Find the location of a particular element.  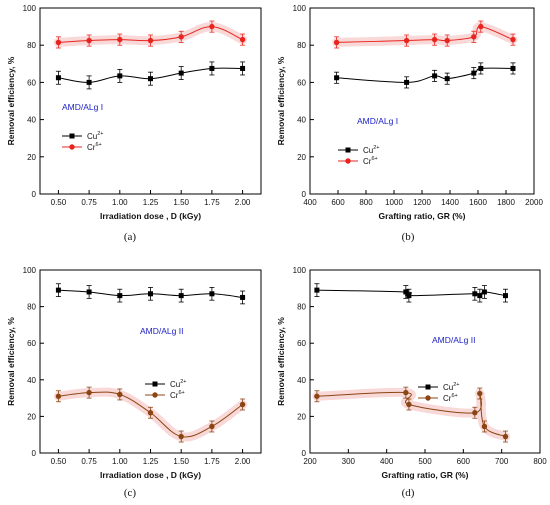

x-tick-label: 0.50 is located at coordinates (59, 202).